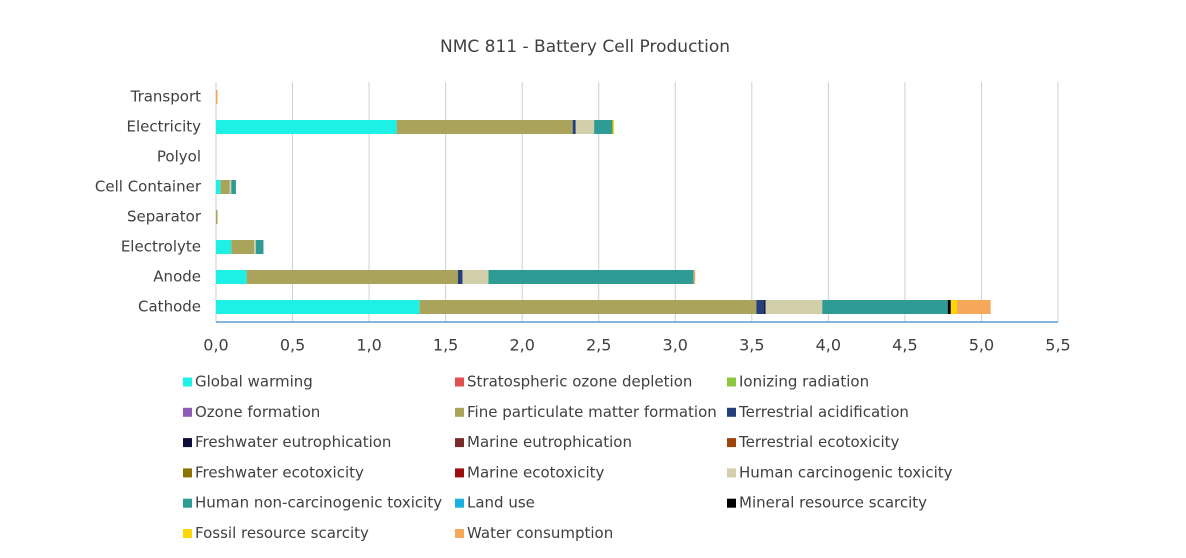 This screenshot has height=558, width=1186. What do you see at coordinates (833, 503) in the screenshot?
I see `legend-label: Mineral resource scarcity` at bounding box center [833, 503].